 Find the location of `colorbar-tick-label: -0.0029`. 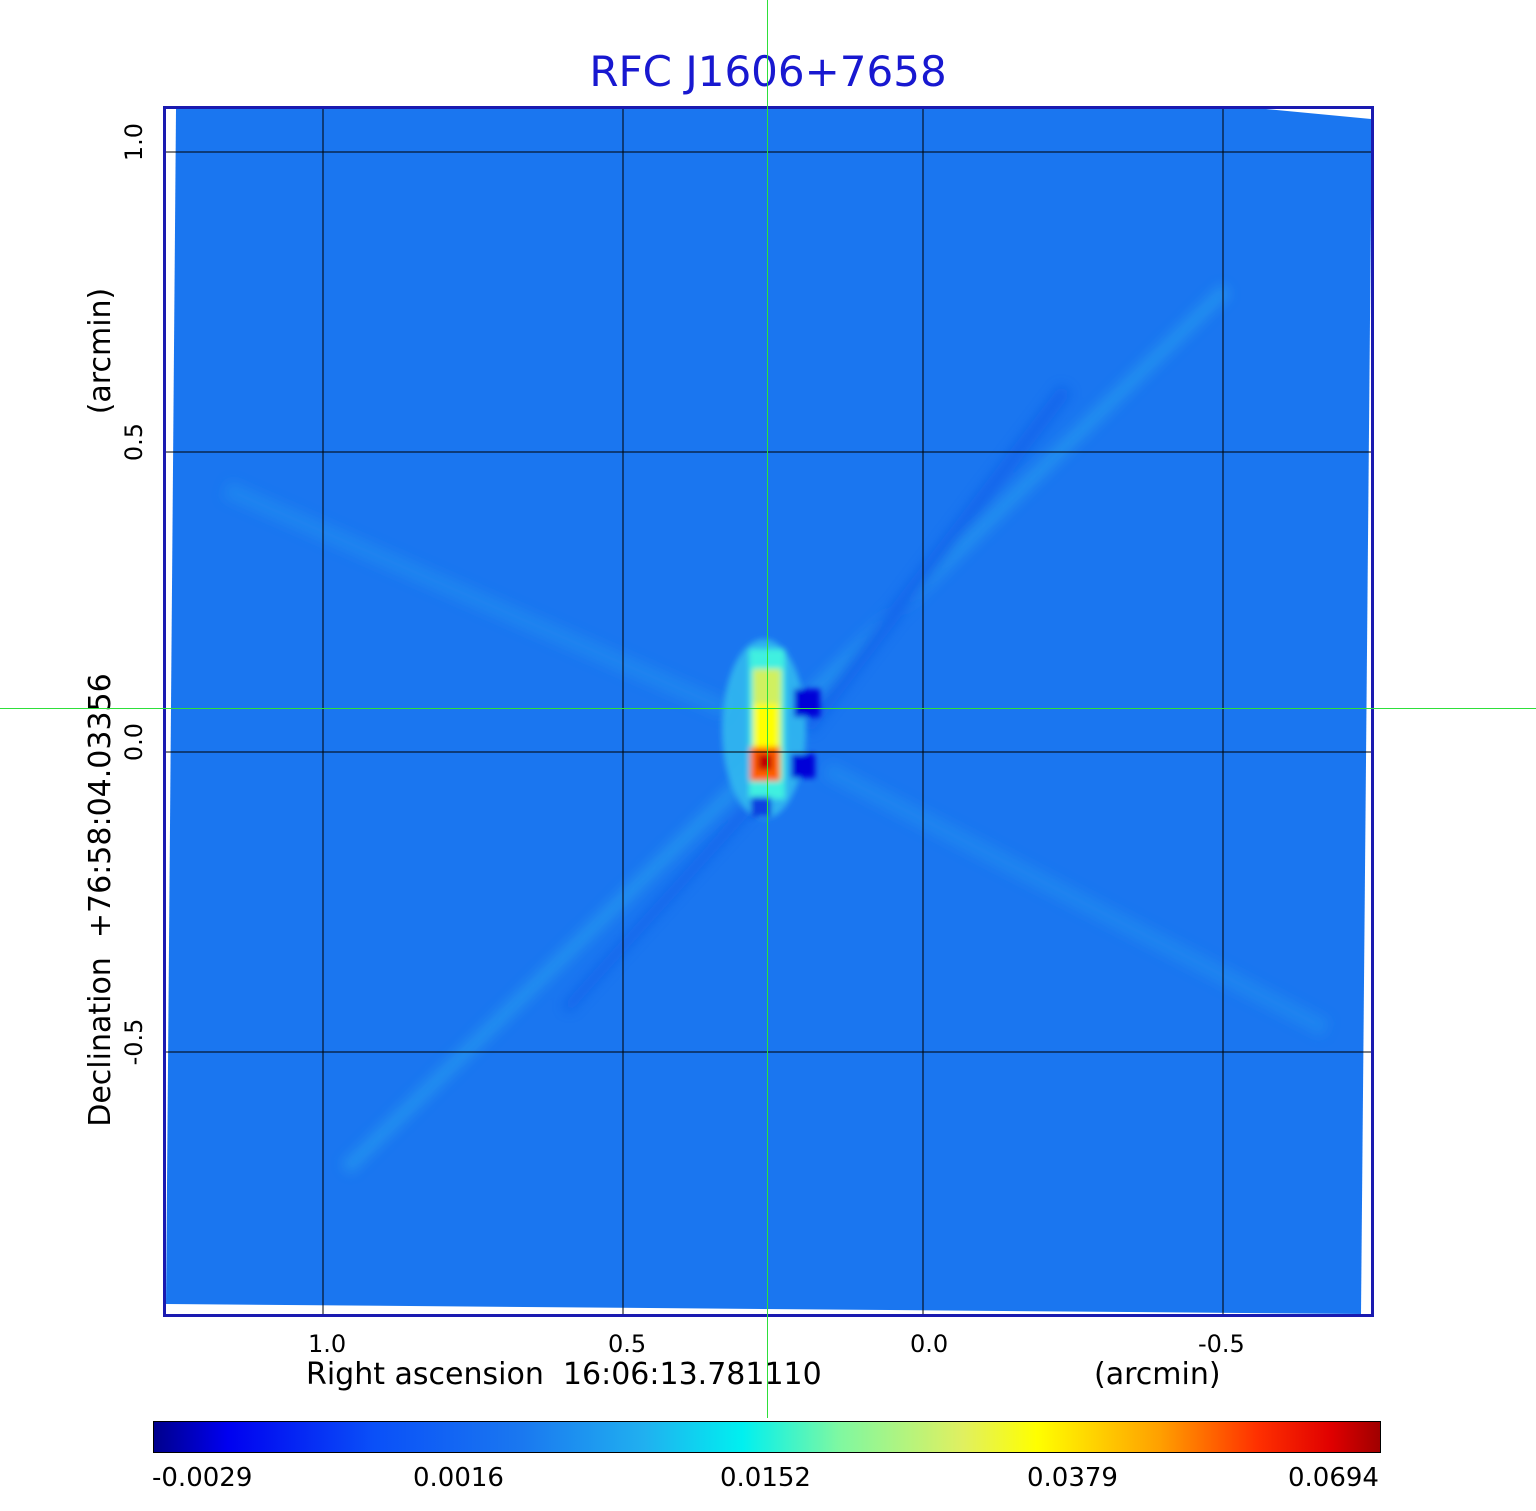

colorbar-tick-label: -0.0029 is located at coordinates (202, 1478).